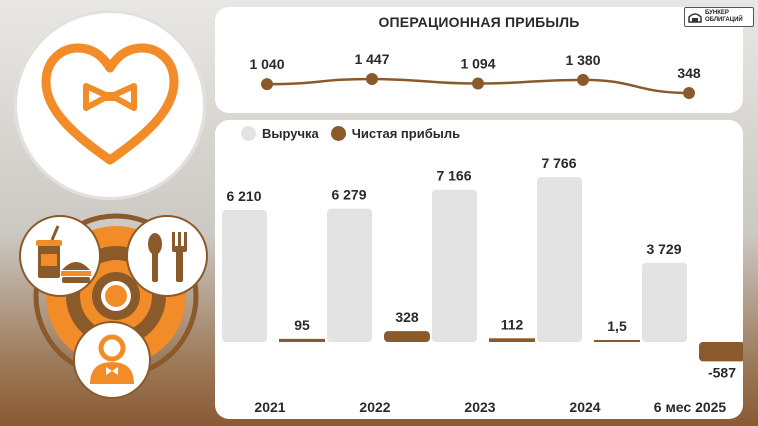  I want to click on revenue-value-label: 3 729, so click(663, 249).